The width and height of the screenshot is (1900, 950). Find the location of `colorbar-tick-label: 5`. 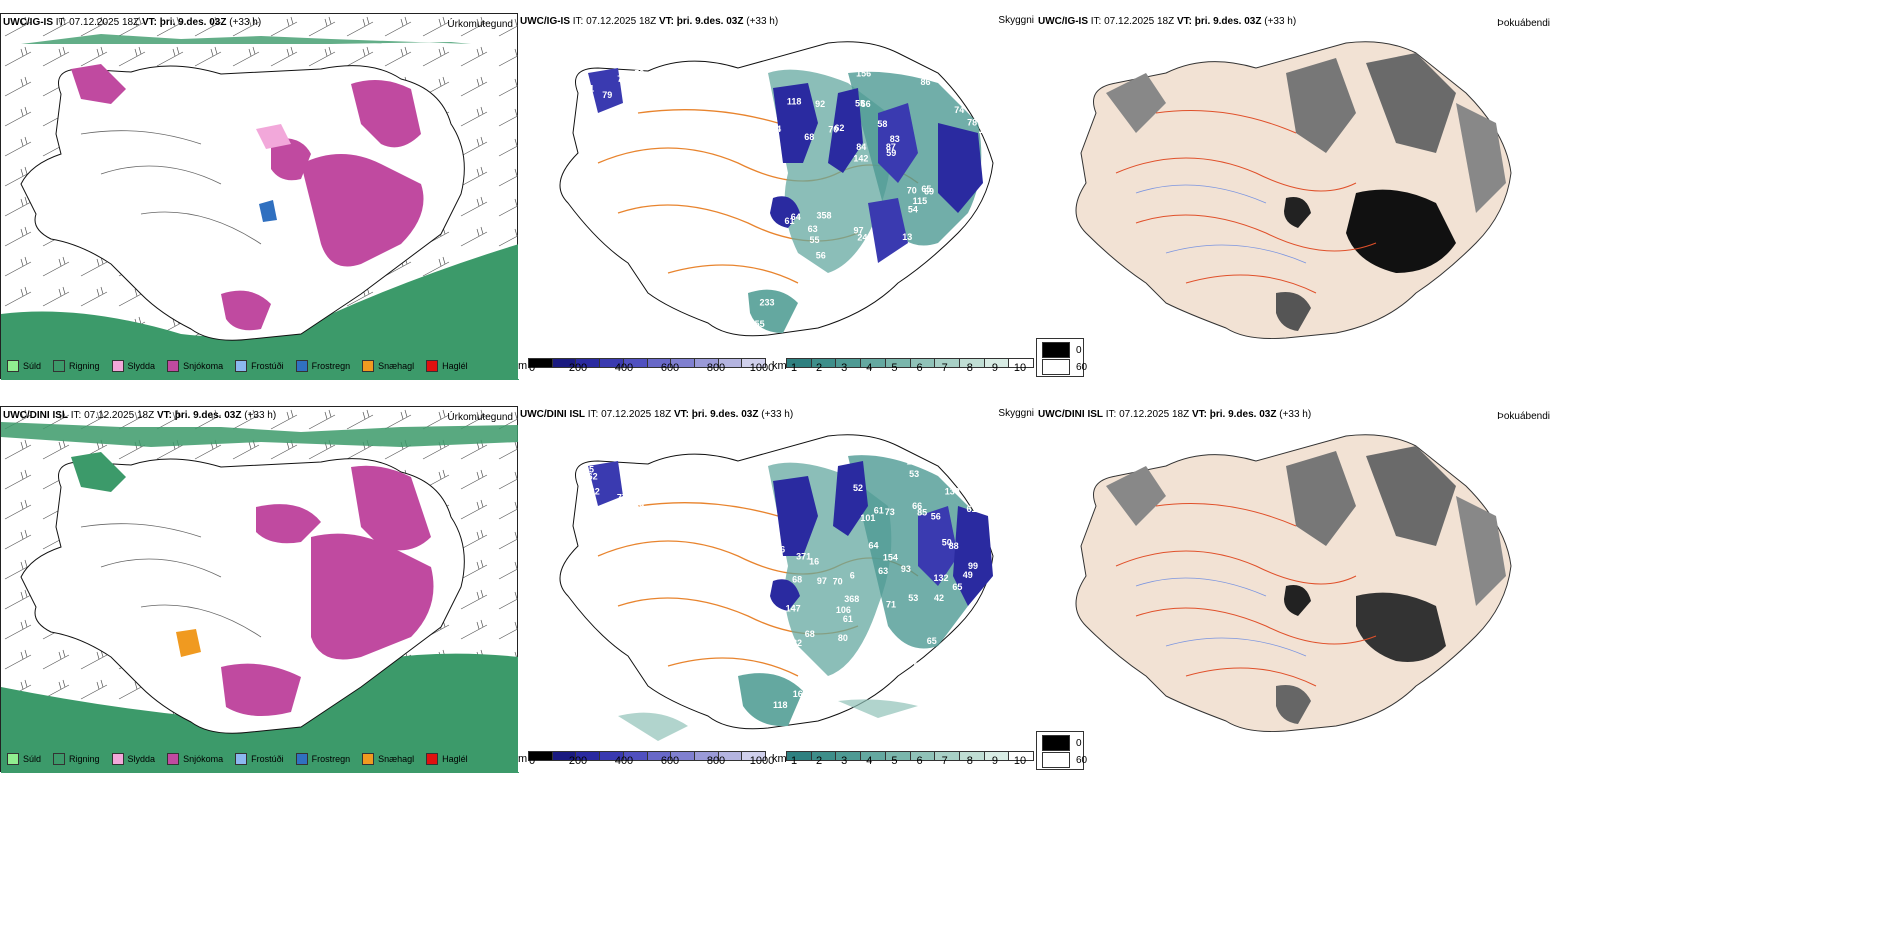

colorbar-tick-label: 5 is located at coordinates (894, 761).